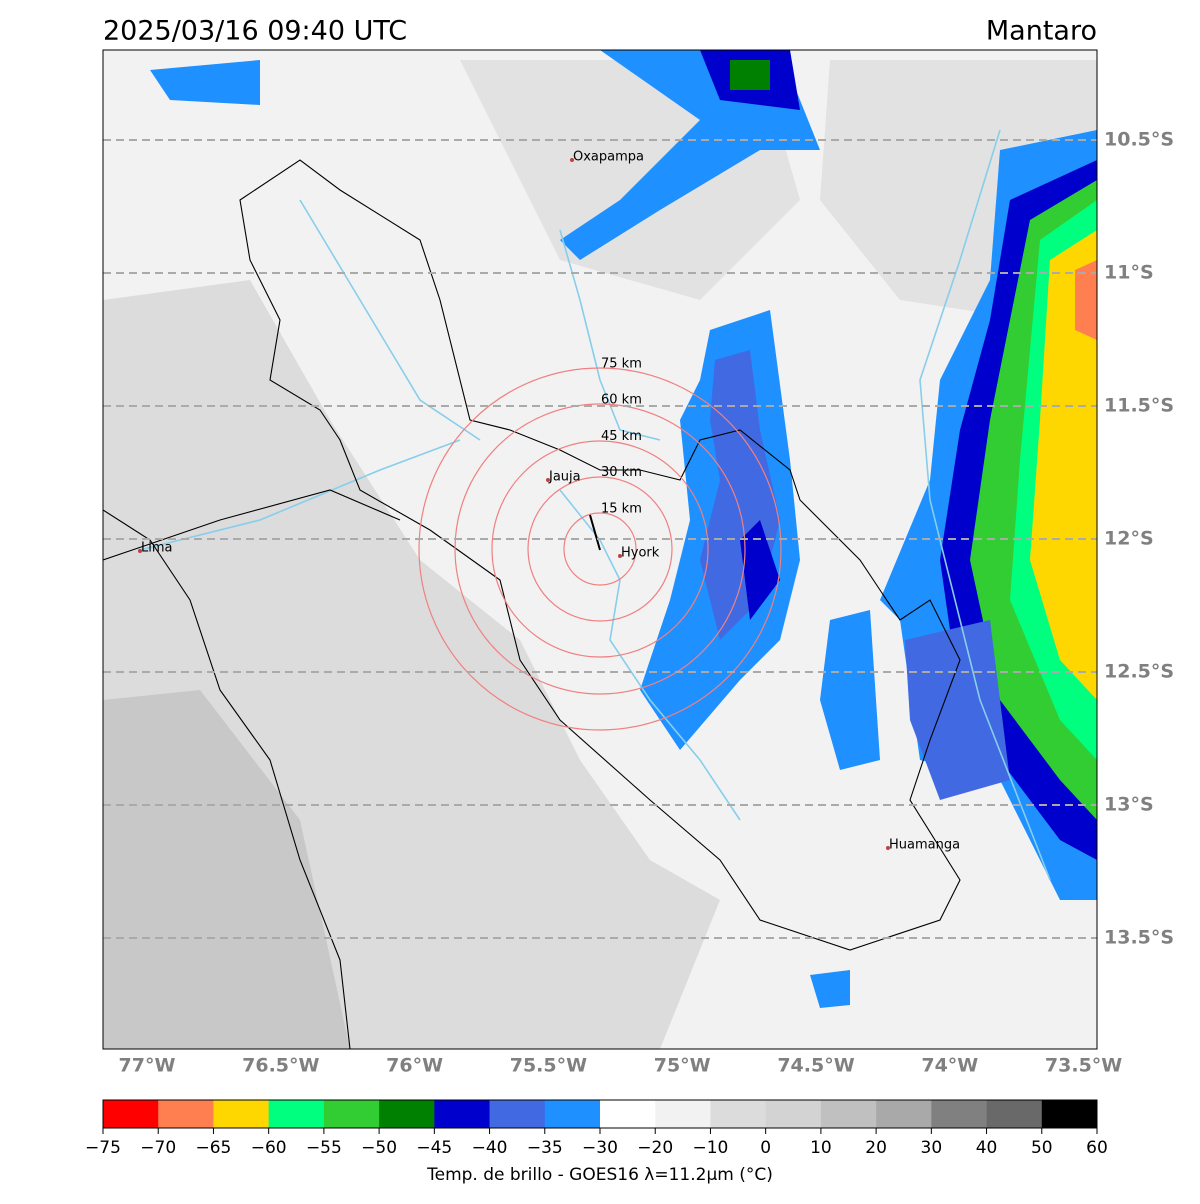 The width and height of the screenshot is (1200, 1204). What do you see at coordinates (621, 363) in the screenshot?
I see `range-ring-label: 75 km` at bounding box center [621, 363].